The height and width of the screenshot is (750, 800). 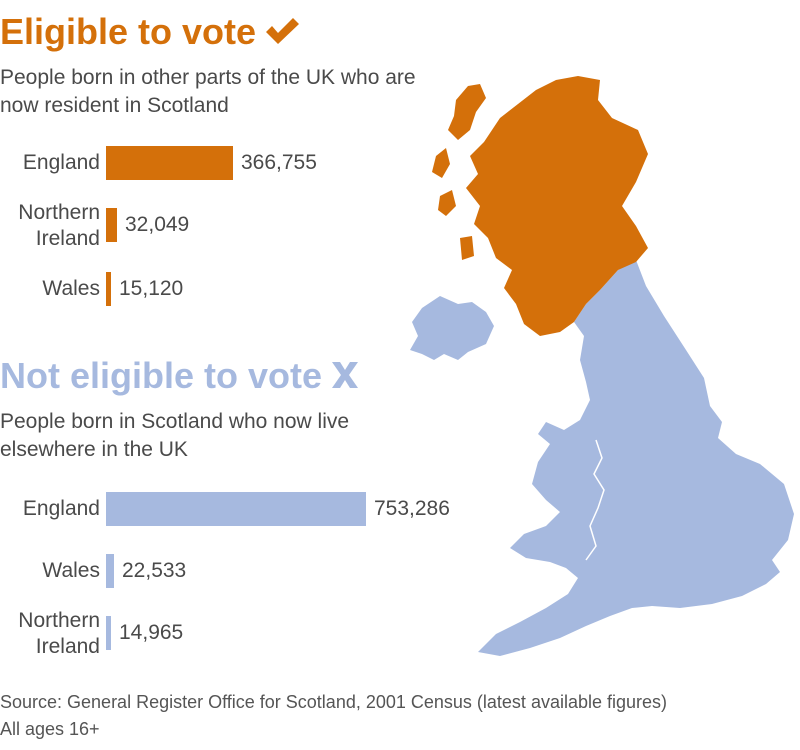 I want to click on value-label: 753,286, so click(x=412, y=508).